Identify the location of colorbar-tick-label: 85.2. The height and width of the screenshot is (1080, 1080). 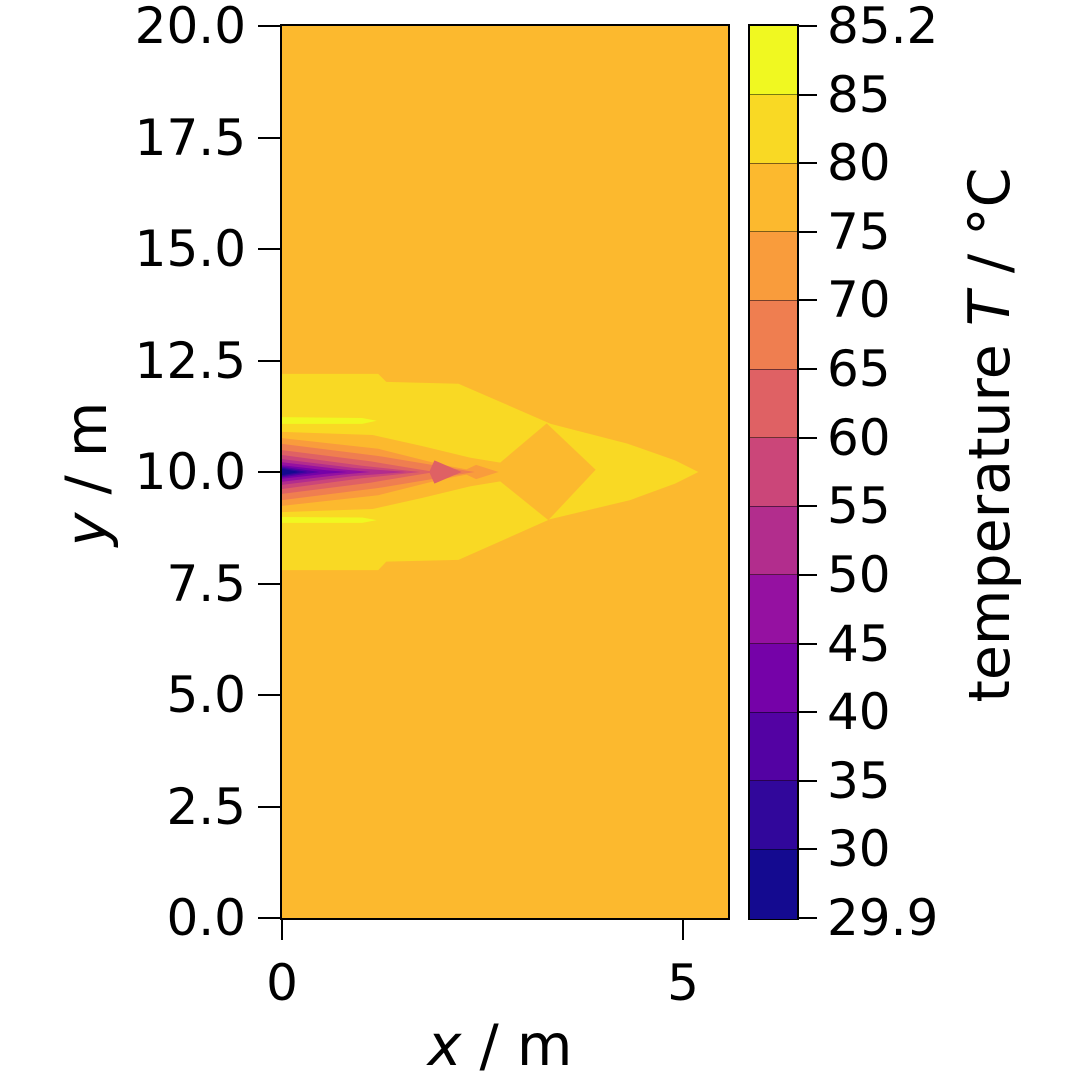
(883, 27).